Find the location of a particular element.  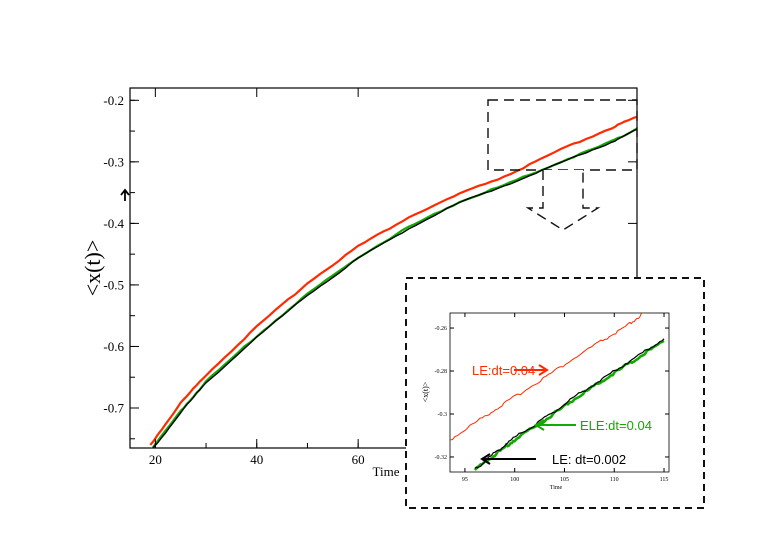

inset-y-ticks: -0.26 -0.28 -0.3 -0.32 is located at coordinates (552, 393).